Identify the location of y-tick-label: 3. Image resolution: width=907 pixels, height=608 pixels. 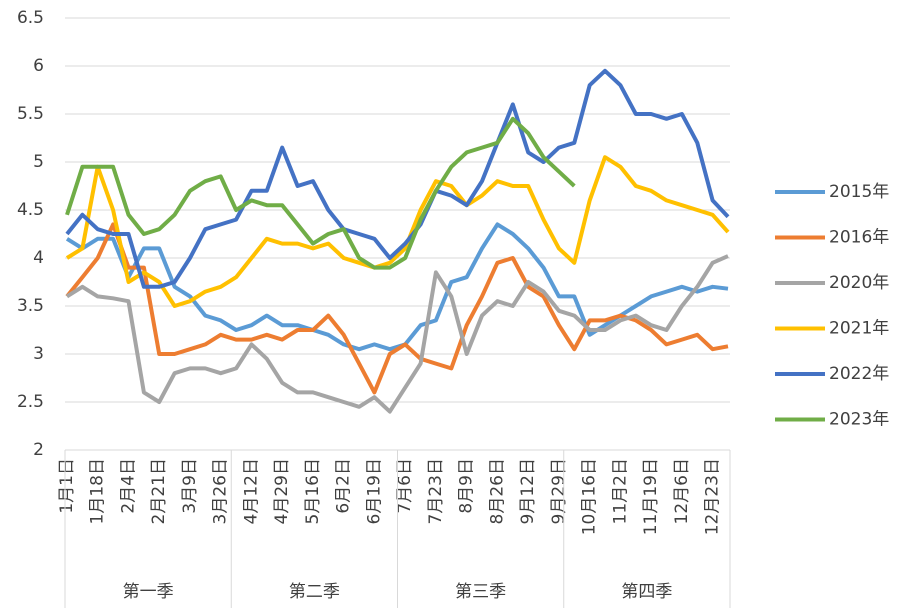
(38, 354).